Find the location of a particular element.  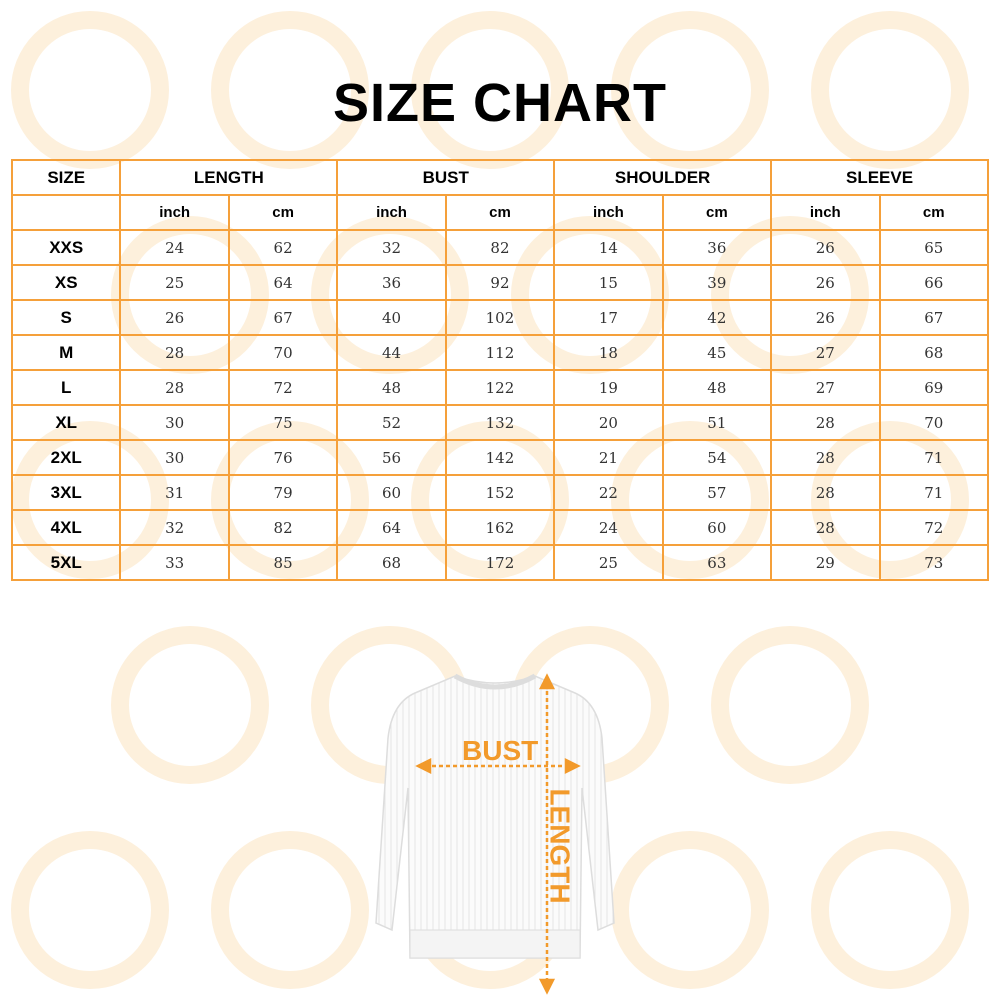

sweater-collar is located at coordinates (495, 681).